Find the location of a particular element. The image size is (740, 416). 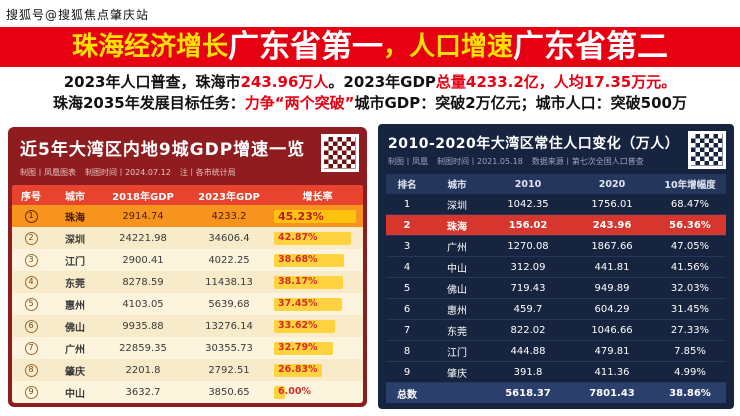

growth-value: 26.83% is located at coordinates (298, 370).